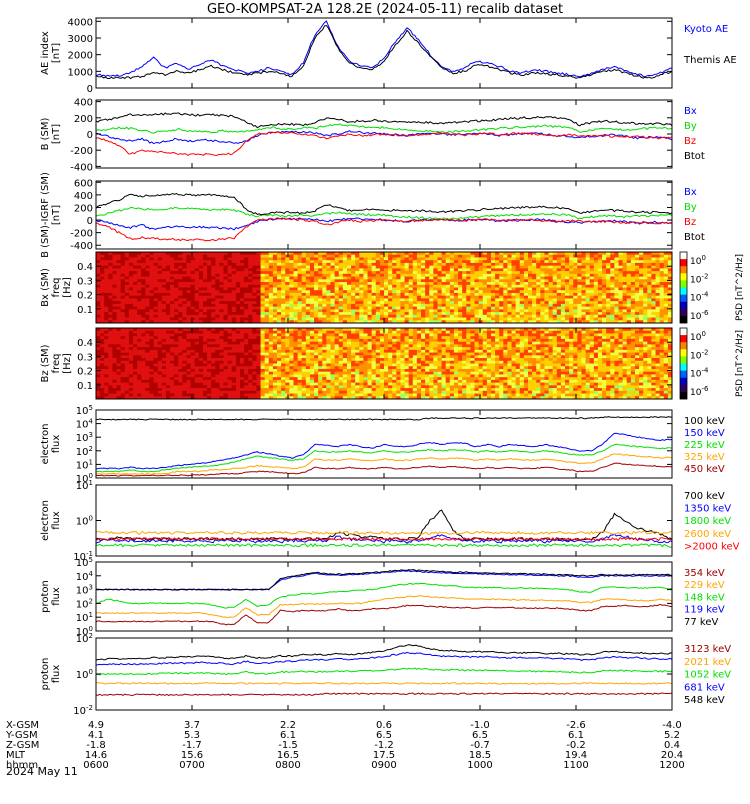  I want to click on y-tick-label: 200, so click(83, 119).